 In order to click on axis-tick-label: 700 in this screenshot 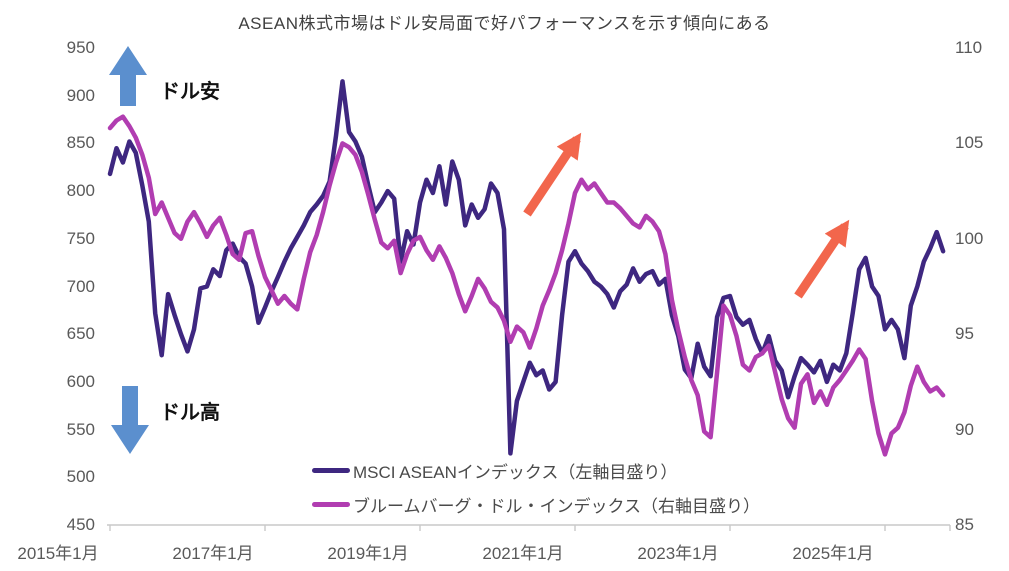, I will do `click(80, 286)`.